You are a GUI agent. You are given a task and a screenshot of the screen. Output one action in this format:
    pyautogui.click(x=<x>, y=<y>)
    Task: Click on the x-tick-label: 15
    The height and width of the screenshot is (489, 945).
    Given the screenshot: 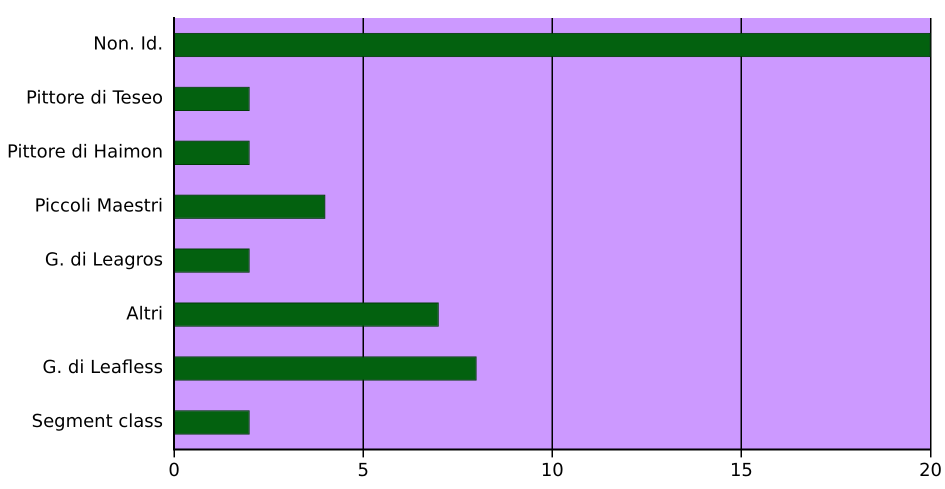 What is the action you would take?
    pyautogui.click(x=741, y=470)
    